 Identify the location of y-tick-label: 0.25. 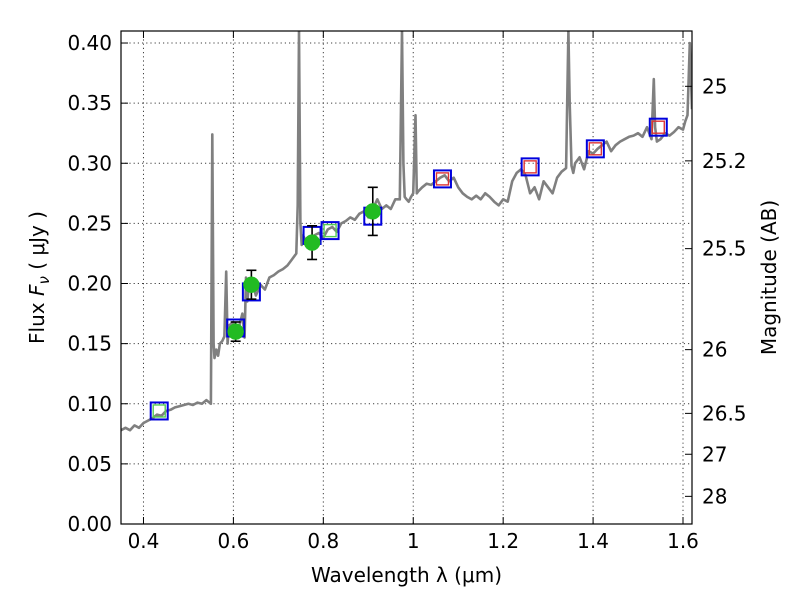
(89, 223).